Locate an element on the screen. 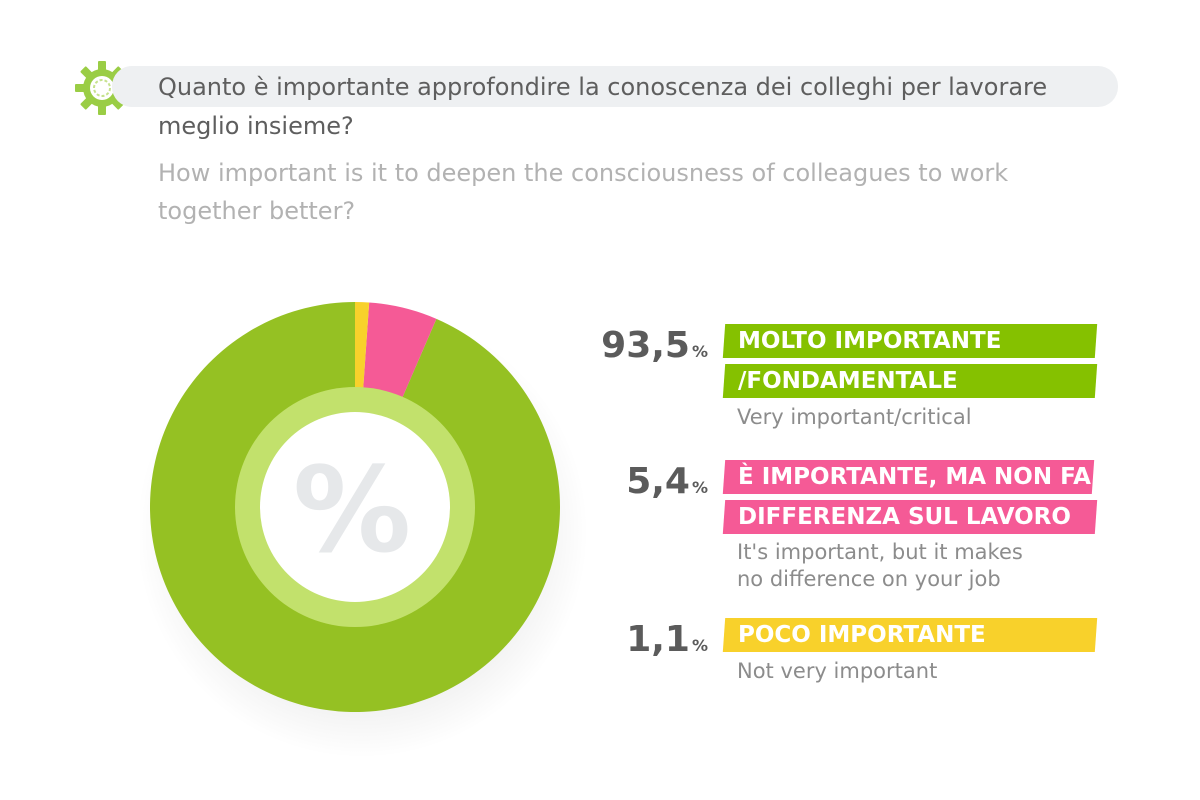 The height and width of the screenshot is (800, 1200). center-disc is located at coordinates (355, 507).